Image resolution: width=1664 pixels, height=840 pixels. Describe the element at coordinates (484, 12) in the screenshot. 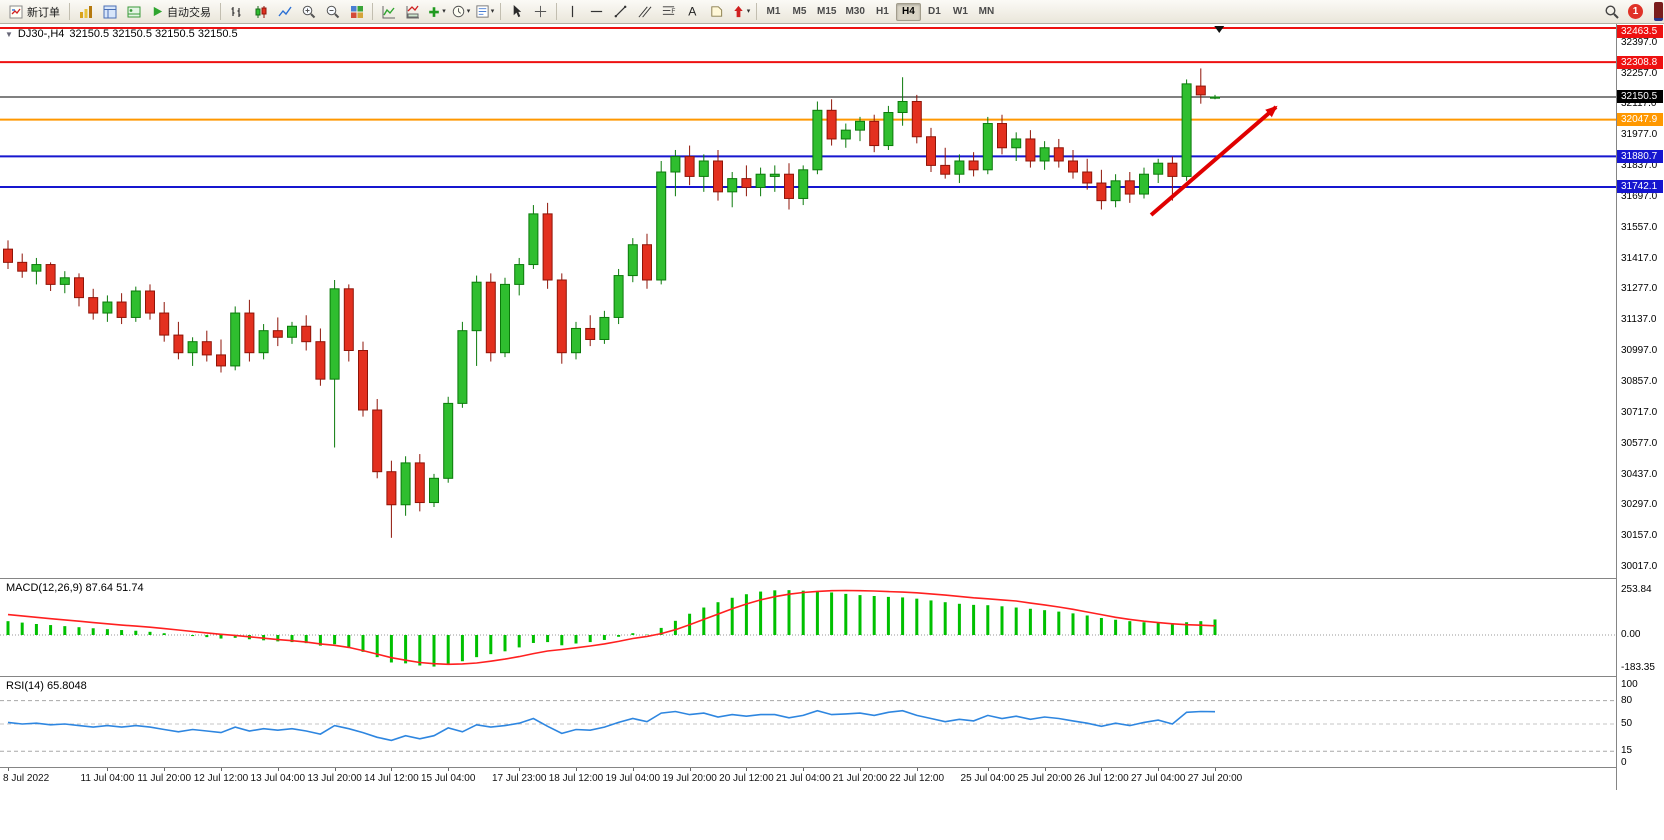

I see `templates-button: ▾` at that location.